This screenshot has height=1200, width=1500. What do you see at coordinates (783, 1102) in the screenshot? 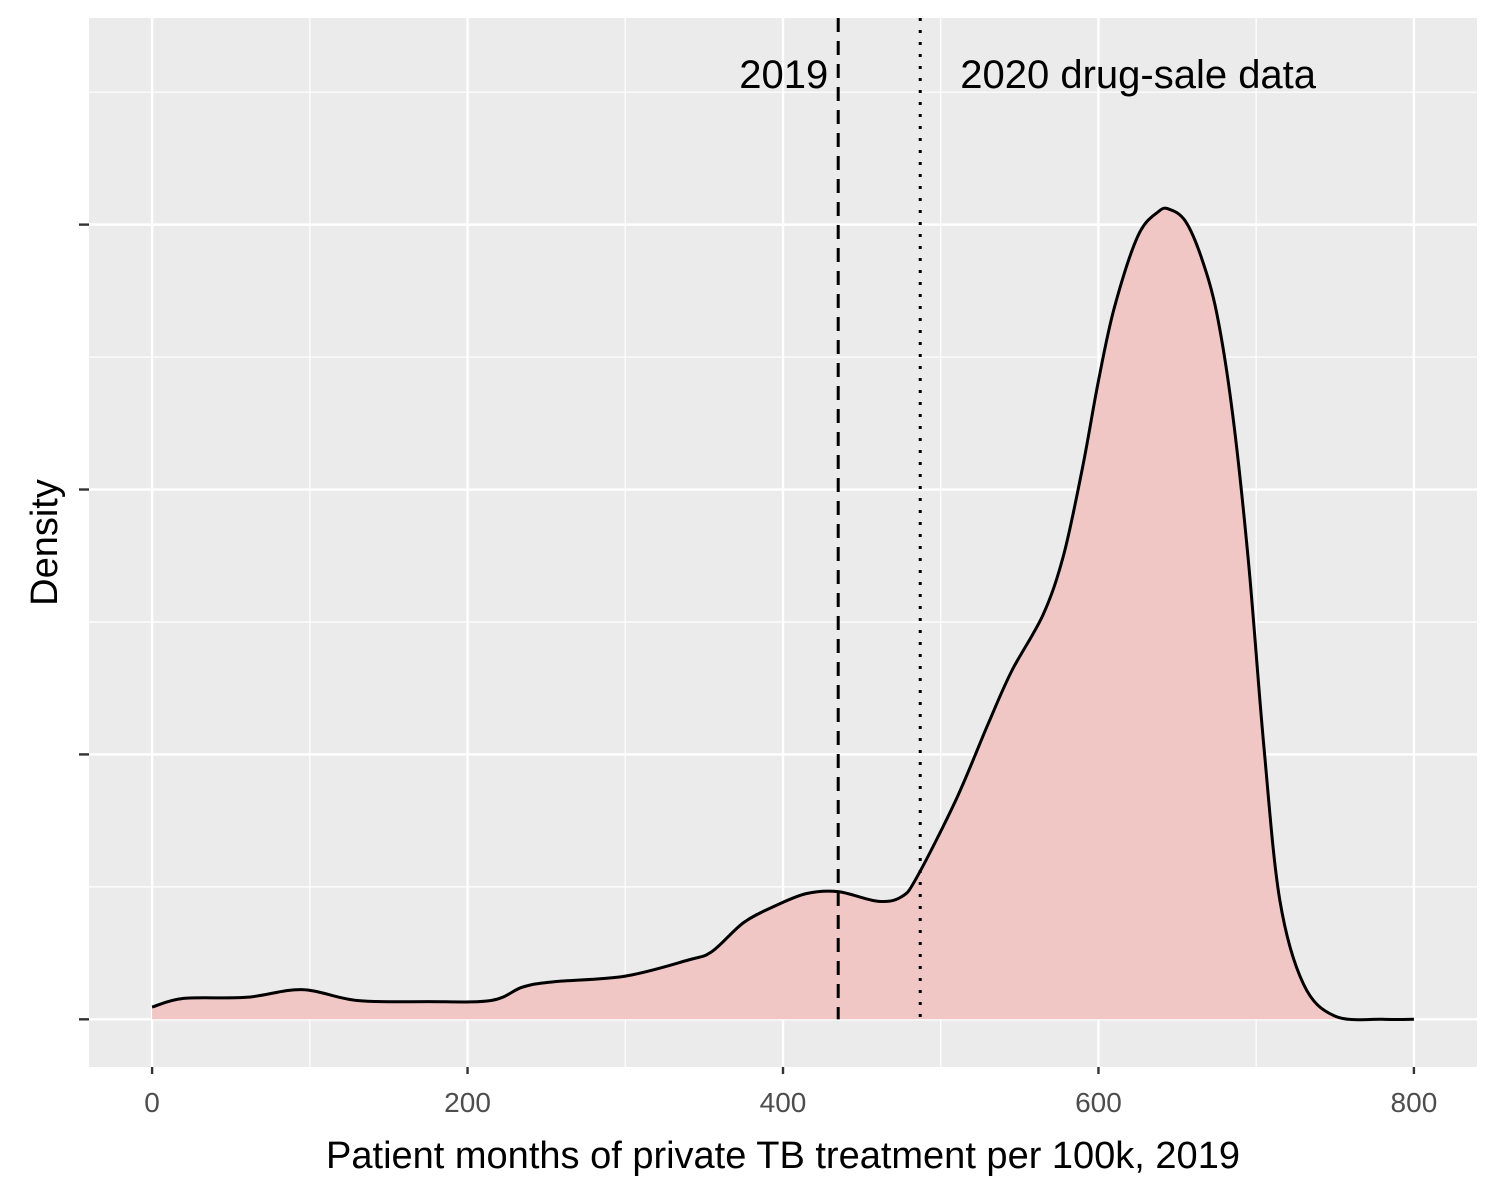
I see `x-tick-label: 400` at bounding box center [783, 1102].